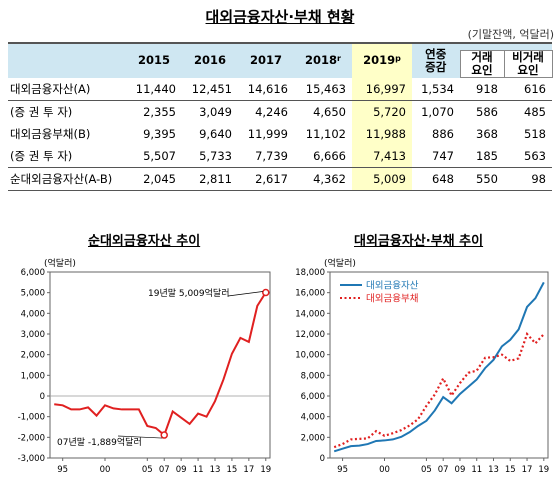 The height and width of the screenshot is (493, 560). I want to click on net-assets-line, so click(160, 364).